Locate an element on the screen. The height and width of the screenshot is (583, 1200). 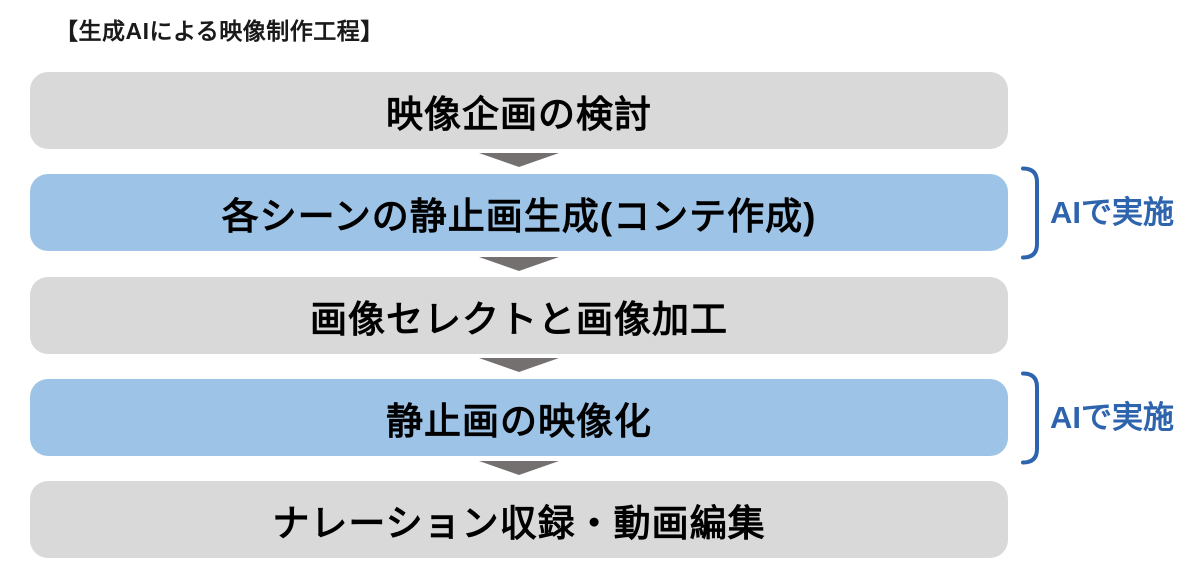
step-scene-still-generation: 各シーンの静止画生成(コンテ作成) is located at coordinates (519, 212).